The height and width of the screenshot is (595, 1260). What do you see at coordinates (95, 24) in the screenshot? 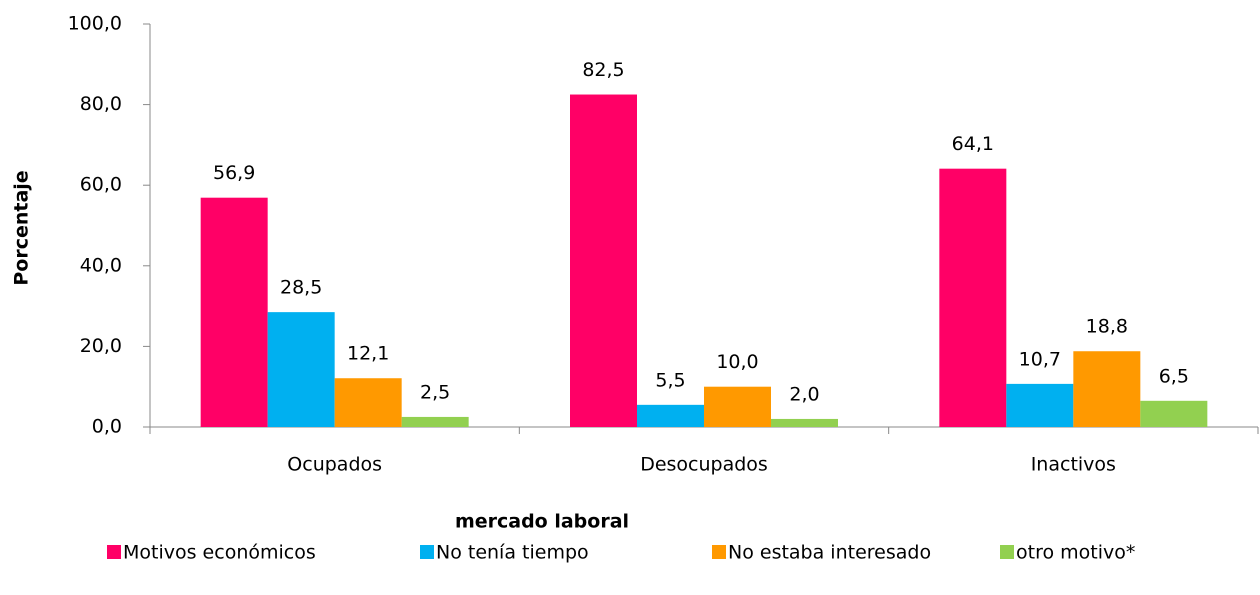
I see `y-tick-label: 100,0` at bounding box center [95, 24].